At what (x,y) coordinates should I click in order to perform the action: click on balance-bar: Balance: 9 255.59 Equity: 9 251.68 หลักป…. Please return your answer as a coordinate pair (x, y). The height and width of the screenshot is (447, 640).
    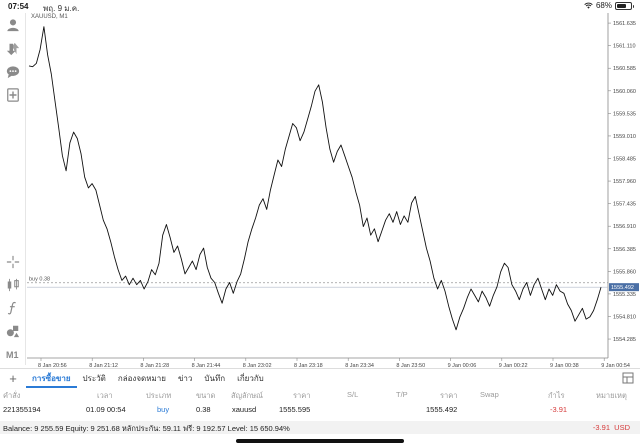
    Looking at the image, I should click on (320, 427).